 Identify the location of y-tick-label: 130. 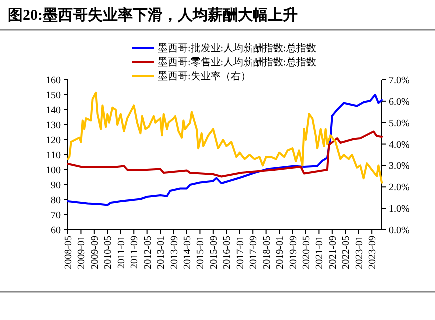
(53, 126).